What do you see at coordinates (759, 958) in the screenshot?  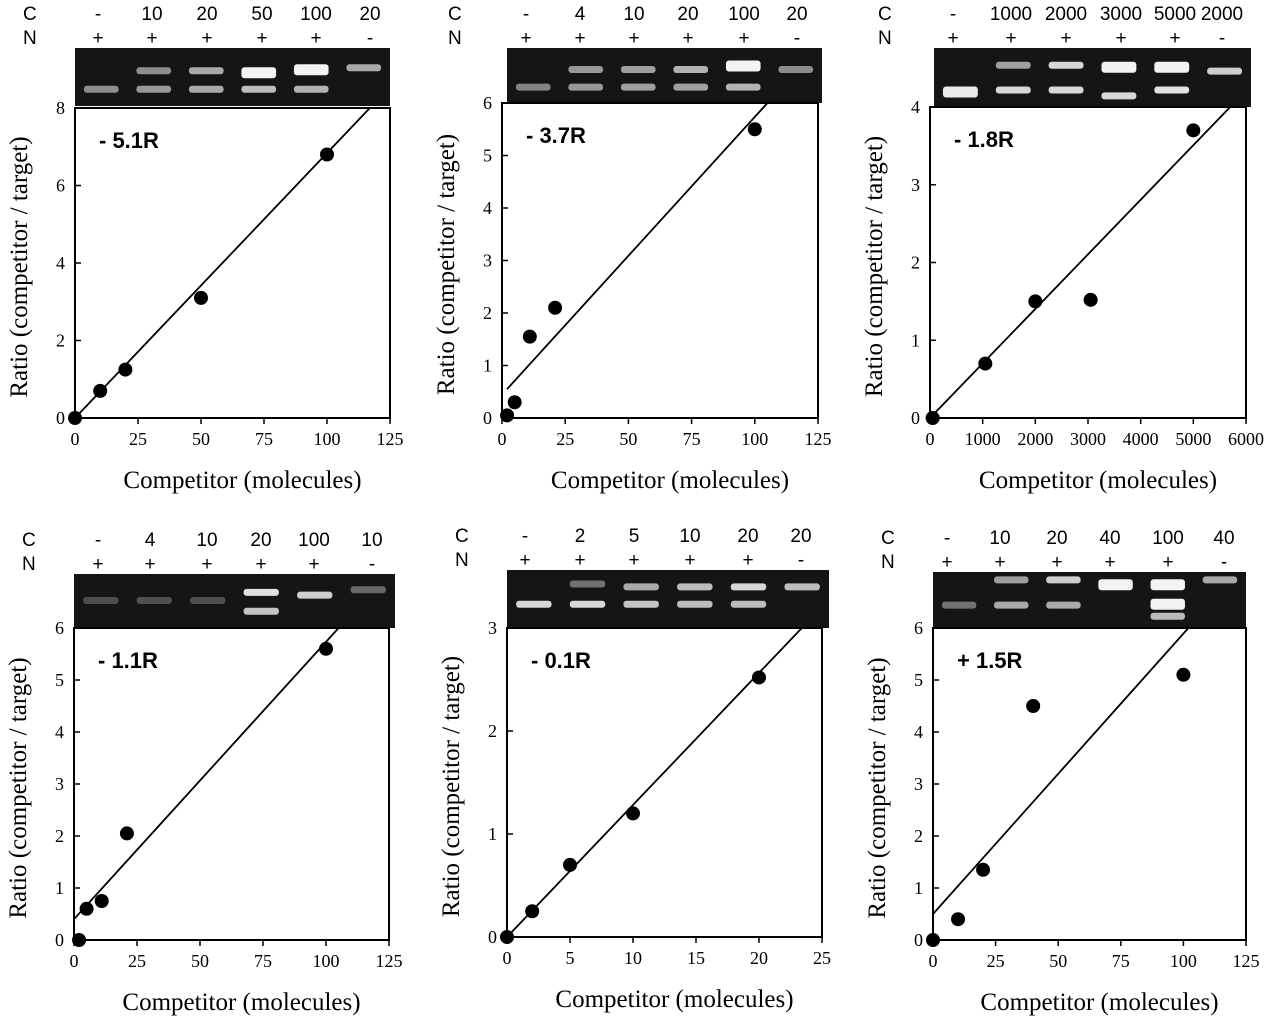 I see `x-tick-label: 20` at bounding box center [759, 958].